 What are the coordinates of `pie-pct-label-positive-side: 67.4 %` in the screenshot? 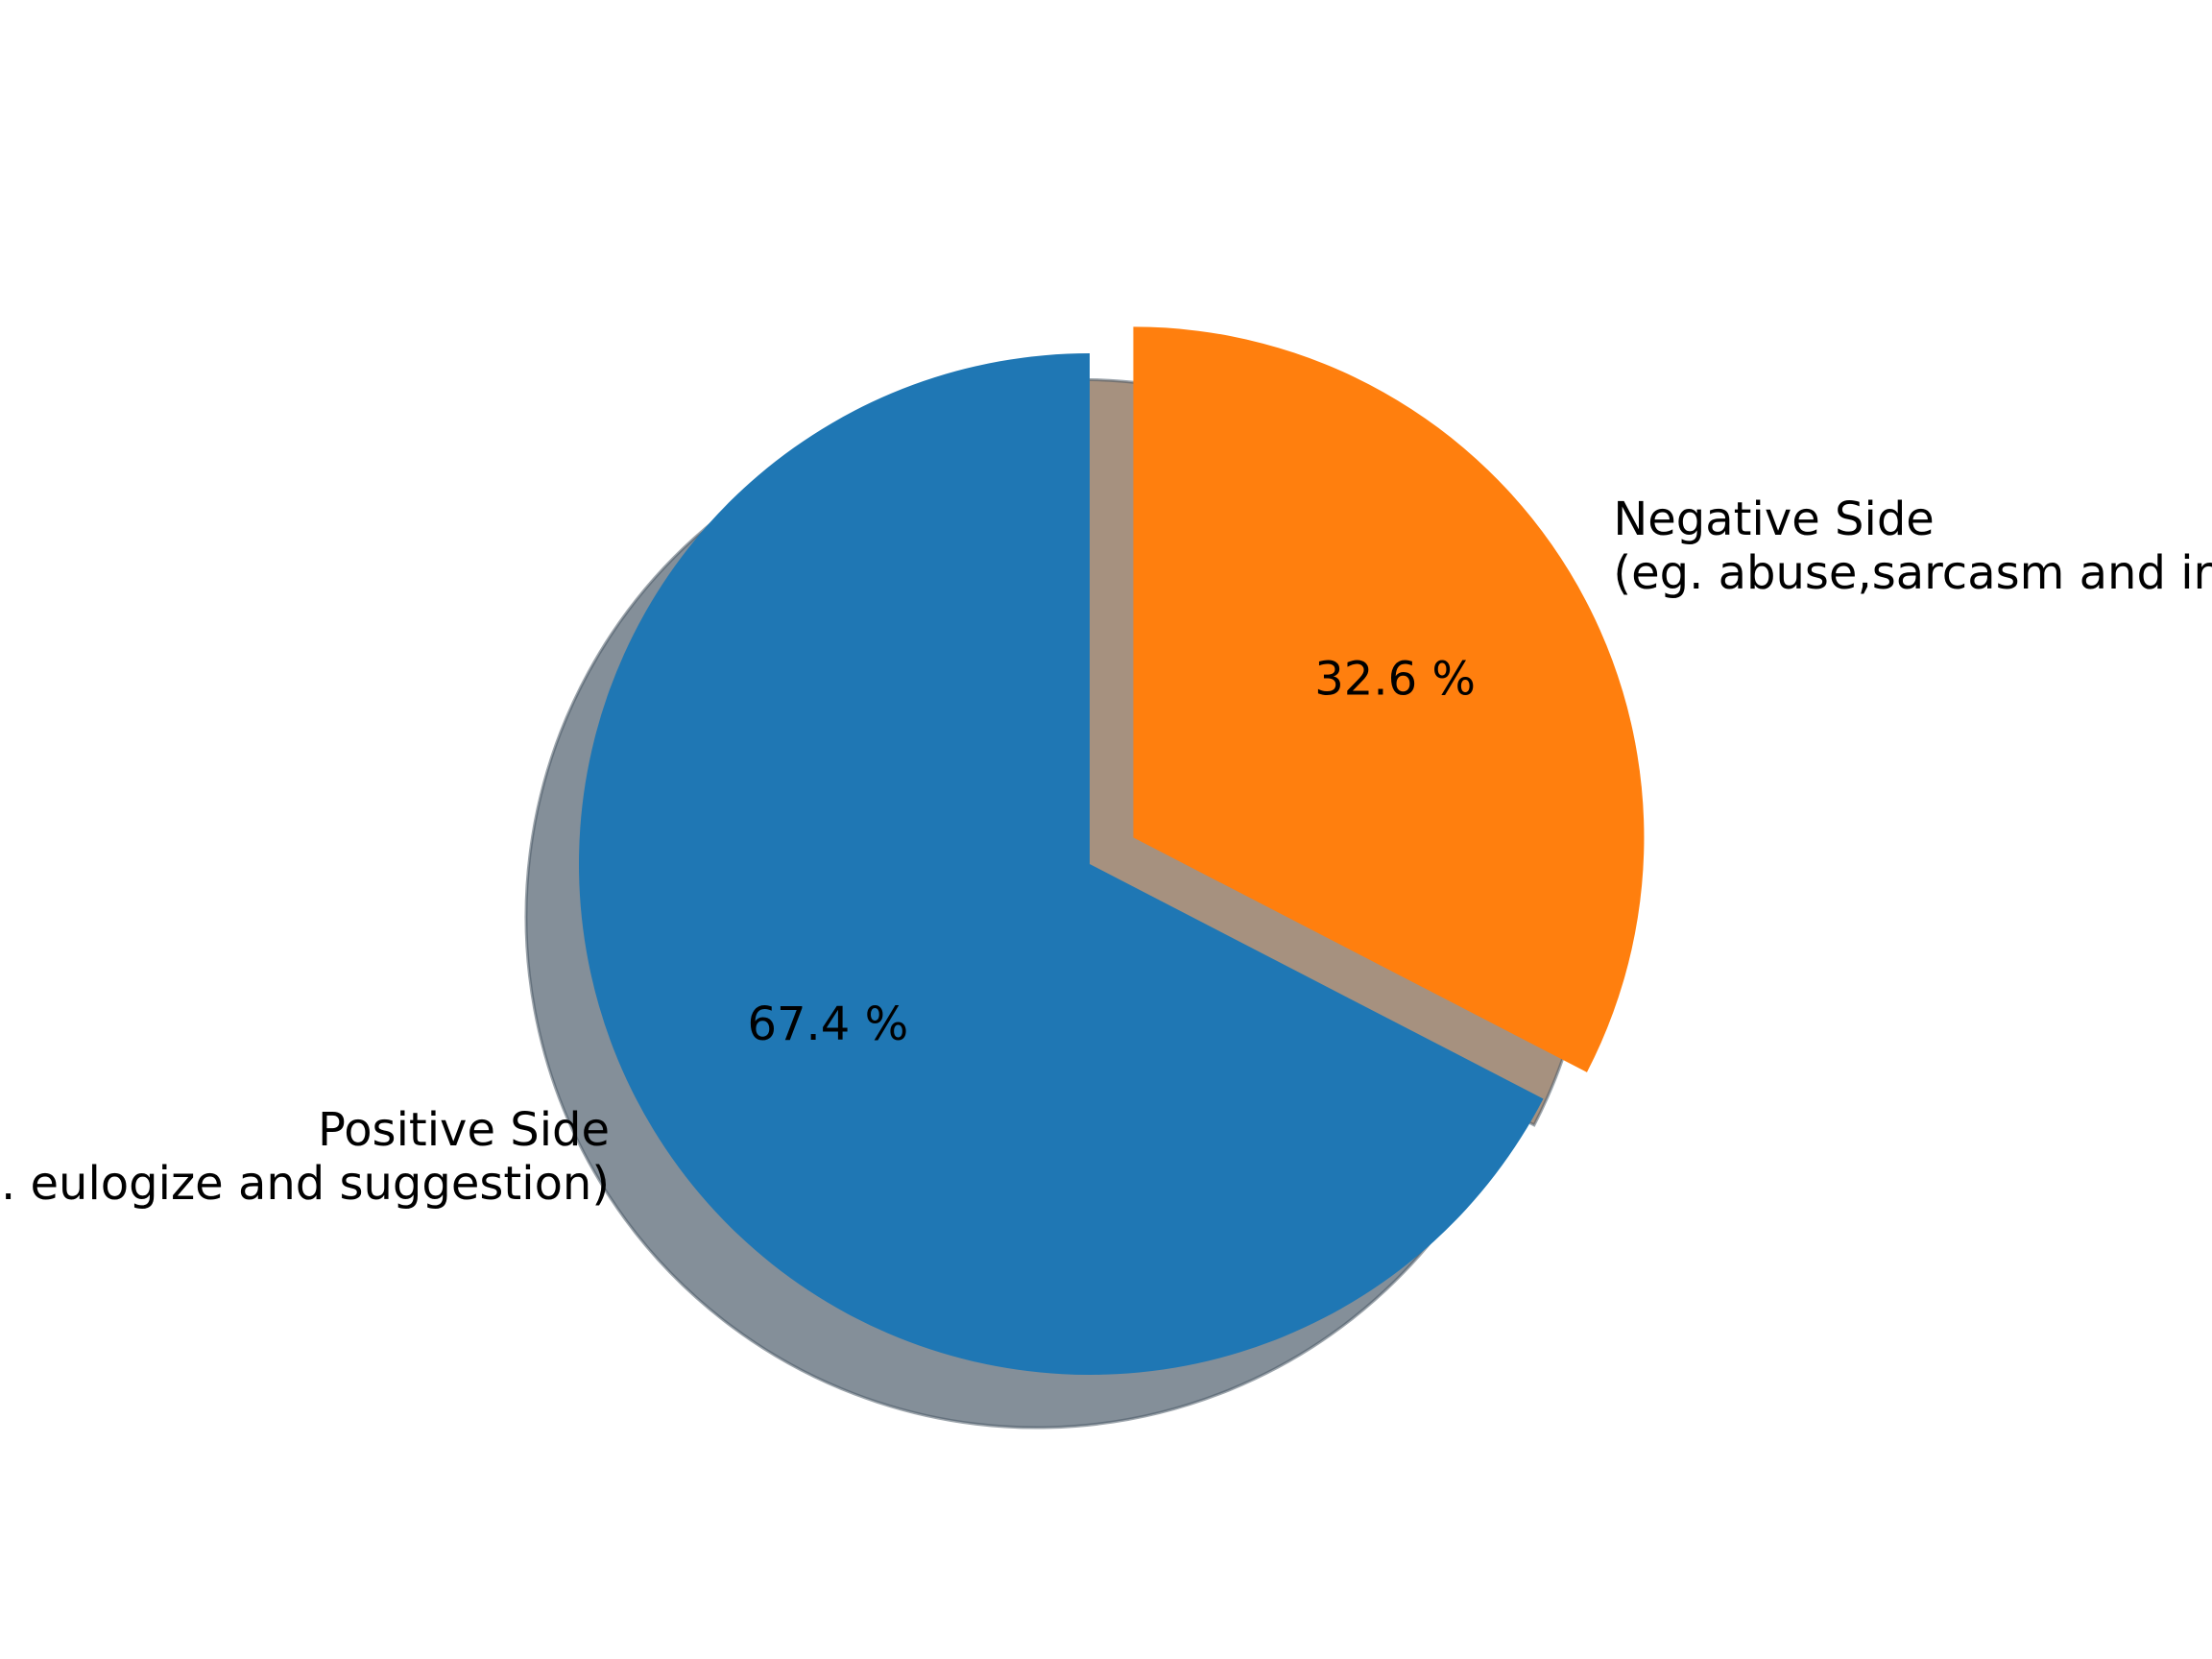 It's located at (827, 1024).